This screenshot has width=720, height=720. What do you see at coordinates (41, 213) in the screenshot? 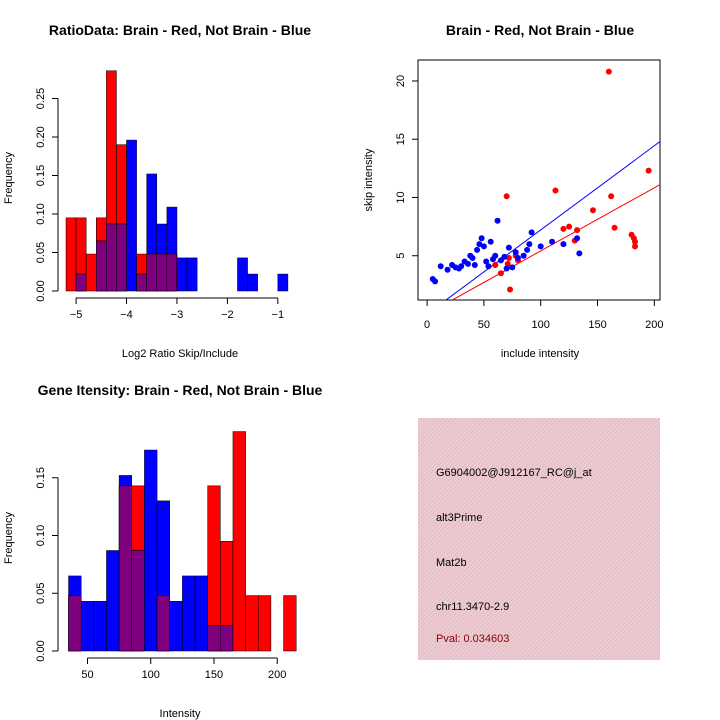
I see `ratio-y-tick-label: 0.10` at bounding box center [41, 213].